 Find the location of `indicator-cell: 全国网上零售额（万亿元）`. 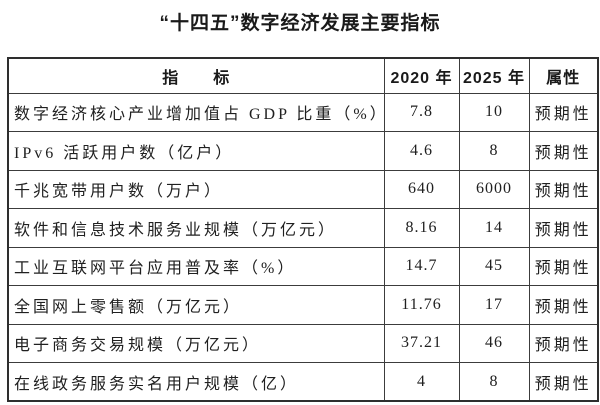

indicator-cell: 全国网上零售额（万亿元） is located at coordinates (196, 305).